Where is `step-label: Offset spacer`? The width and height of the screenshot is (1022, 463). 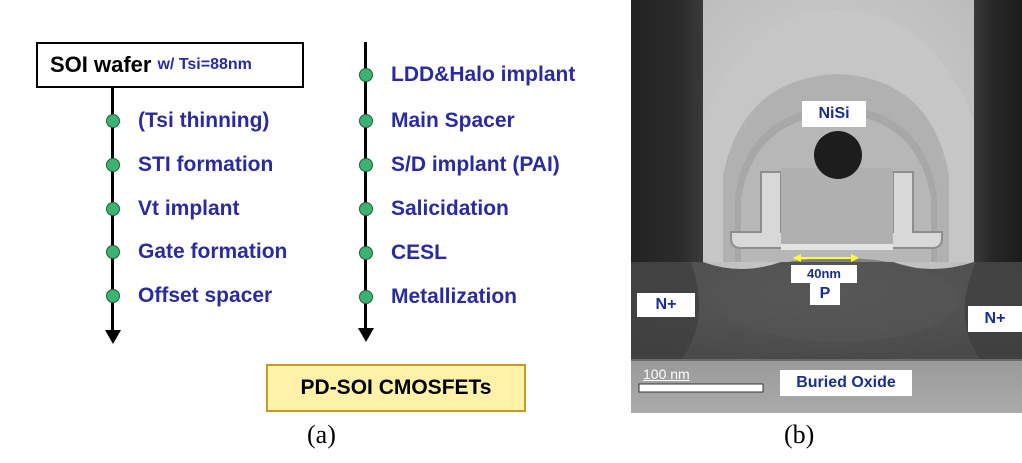 step-label: Offset spacer is located at coordinates (205, 295).